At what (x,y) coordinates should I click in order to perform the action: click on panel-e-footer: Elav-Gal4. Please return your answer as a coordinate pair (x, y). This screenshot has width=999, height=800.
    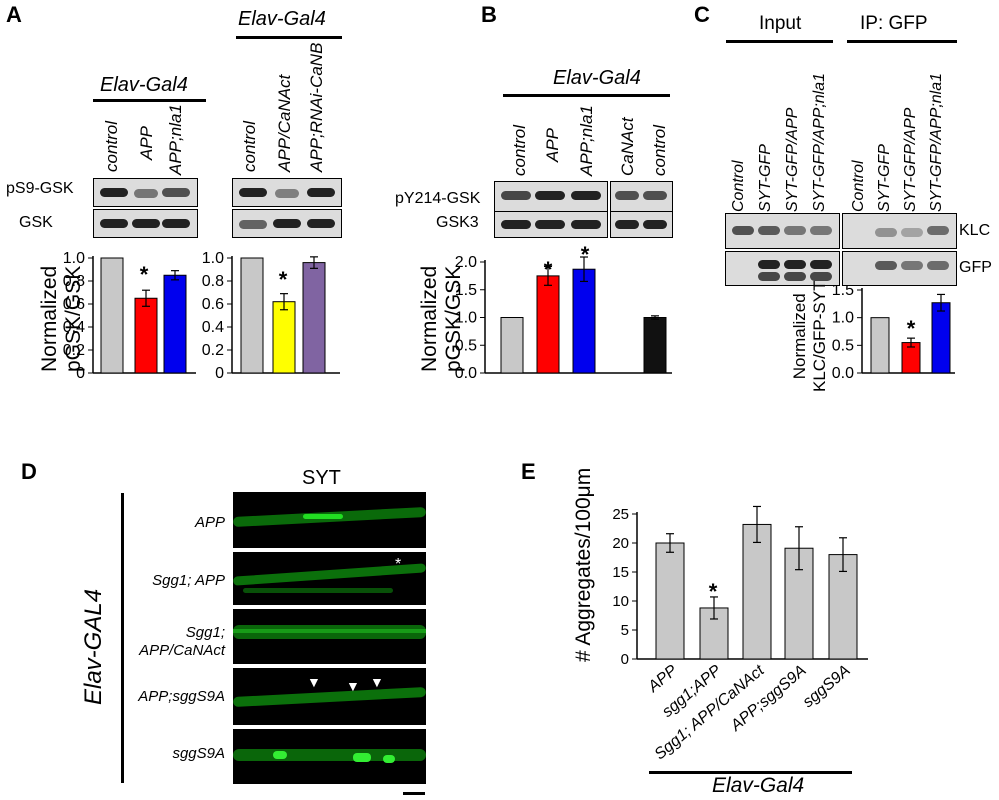
    Looking at the image, I should click on (758, 785).